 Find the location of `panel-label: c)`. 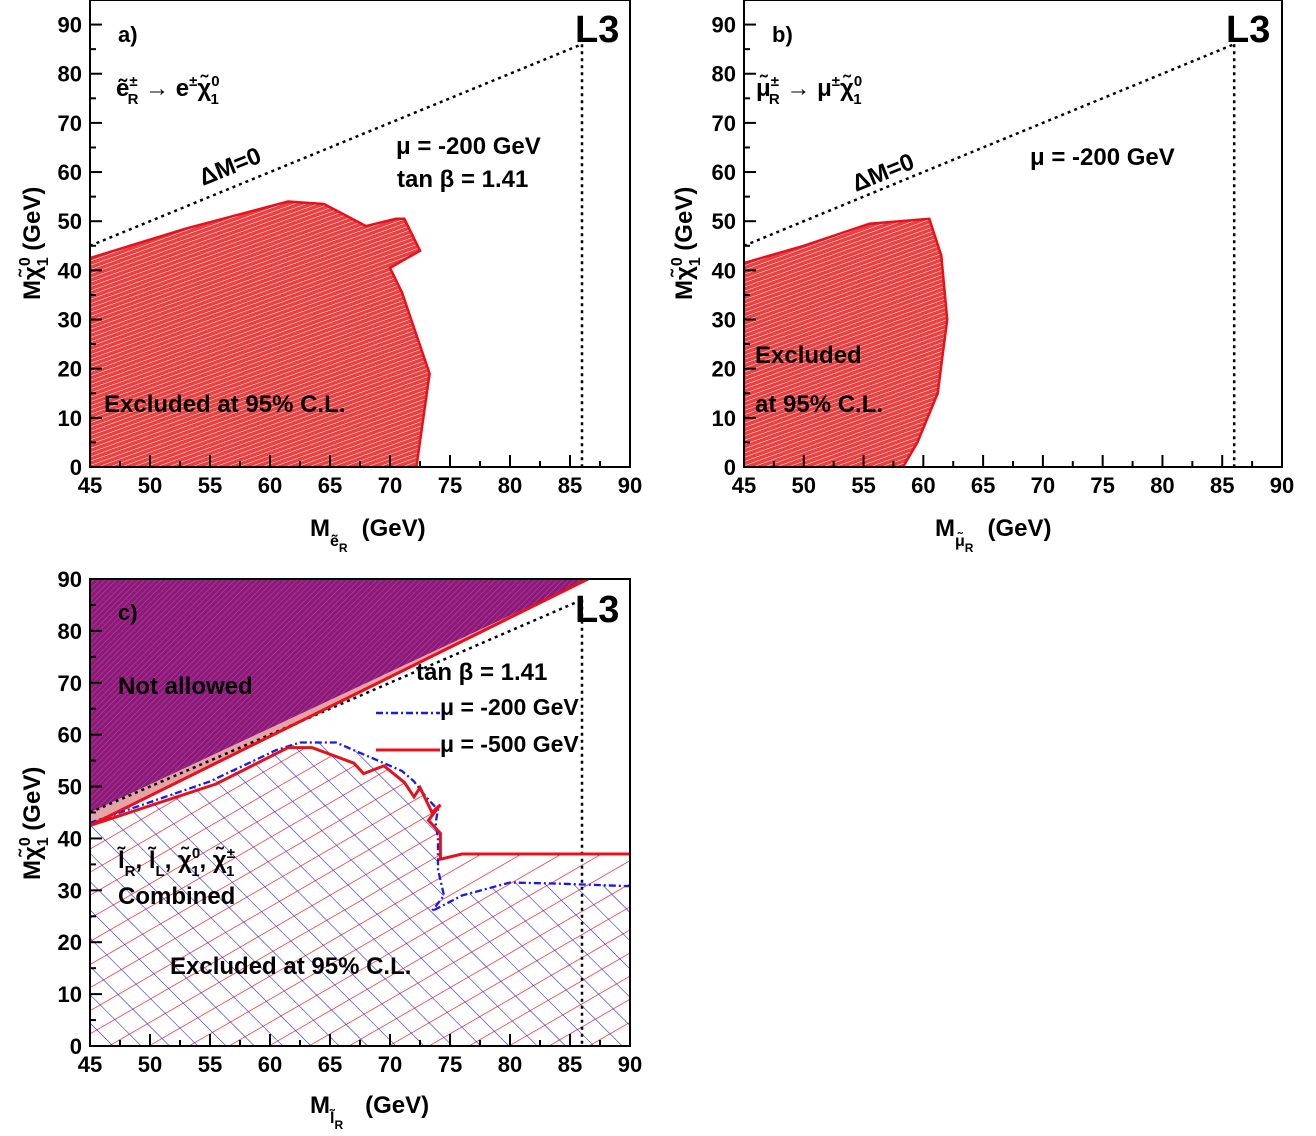

panel-label: c) is located at coordinates (128, 612).